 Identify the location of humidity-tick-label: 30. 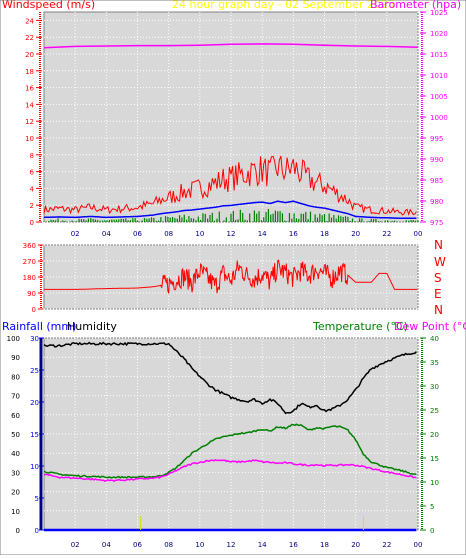
(15, 473).